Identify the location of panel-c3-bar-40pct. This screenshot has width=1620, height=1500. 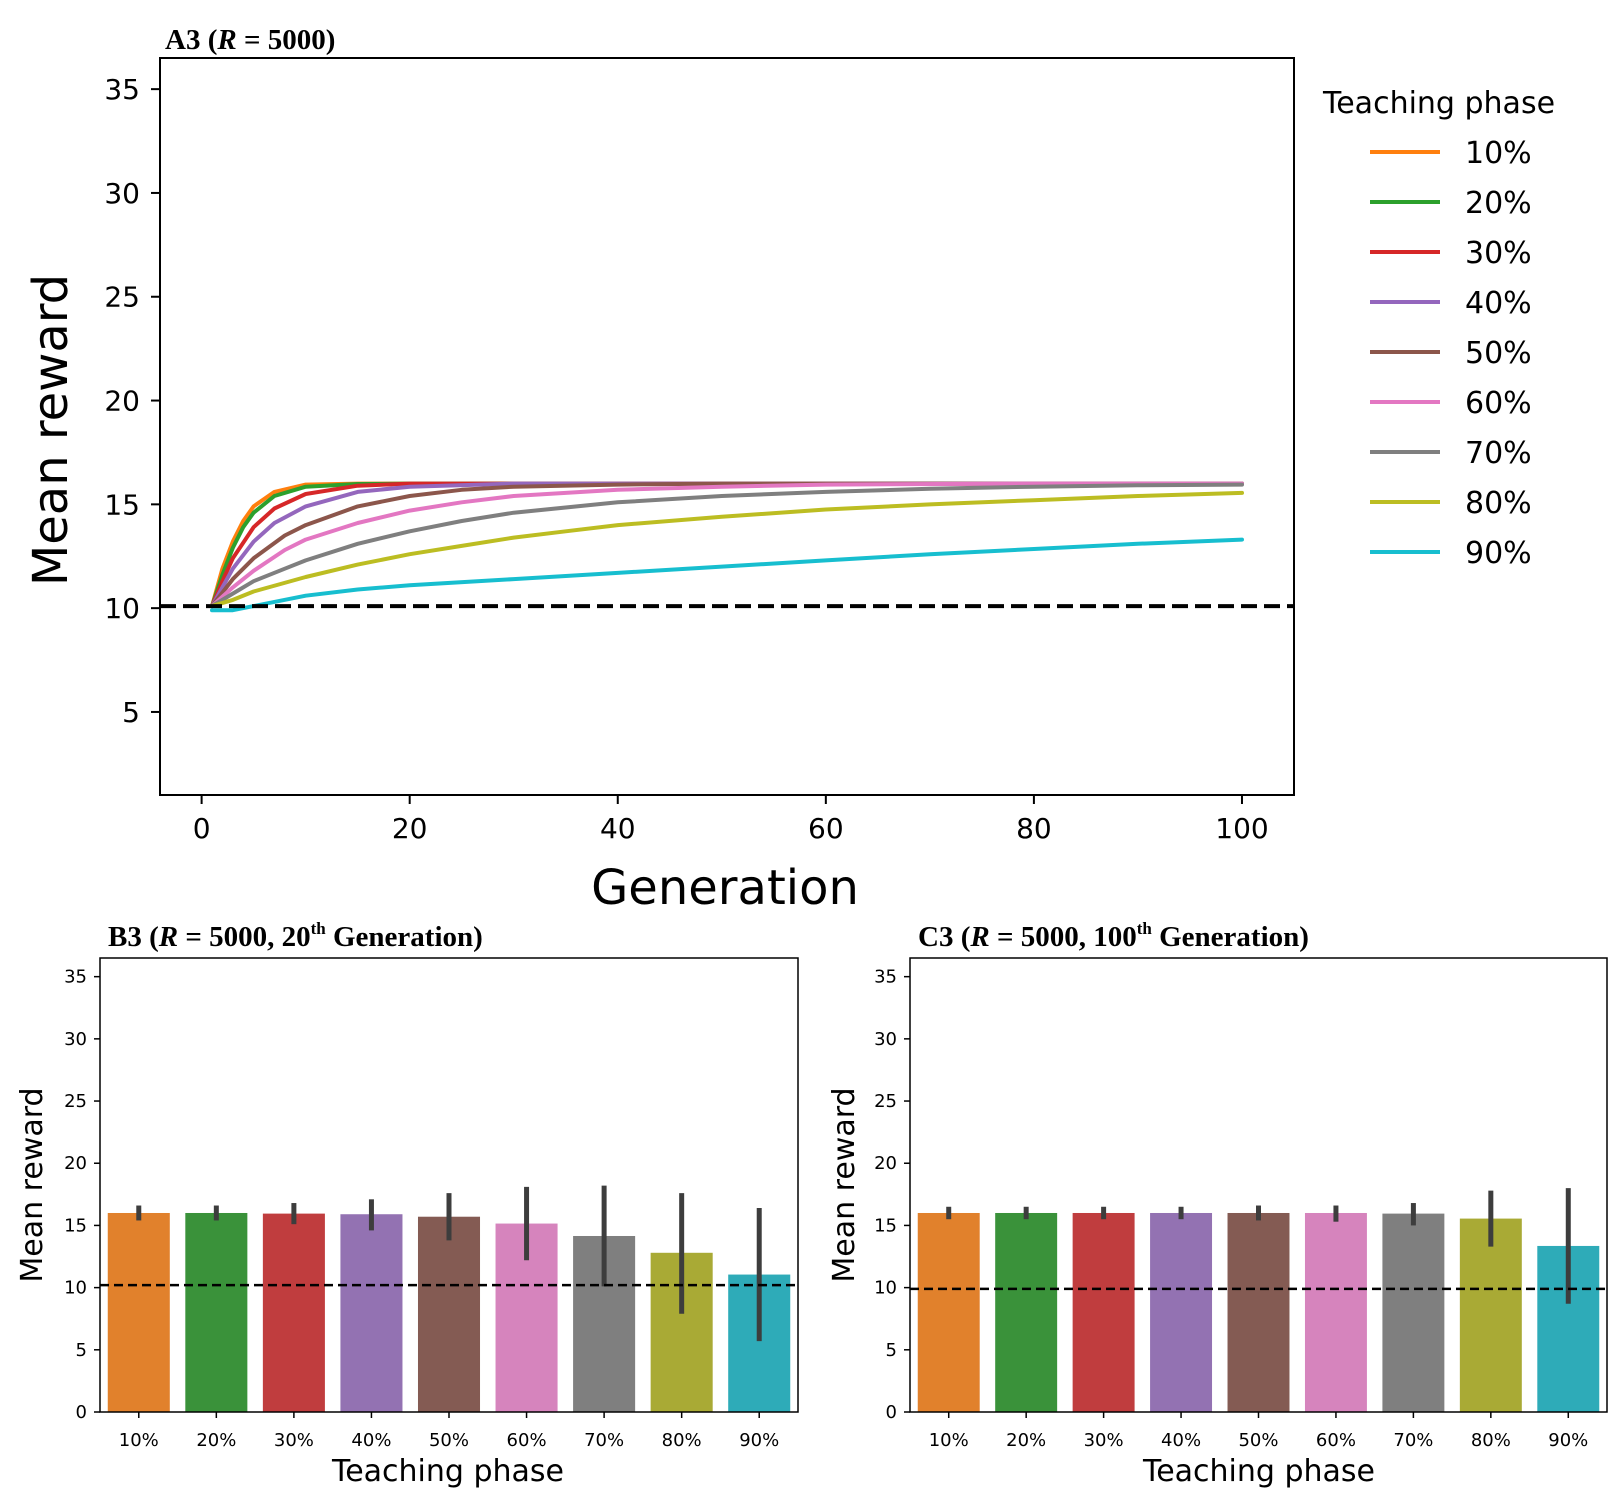
(1181, 1312).